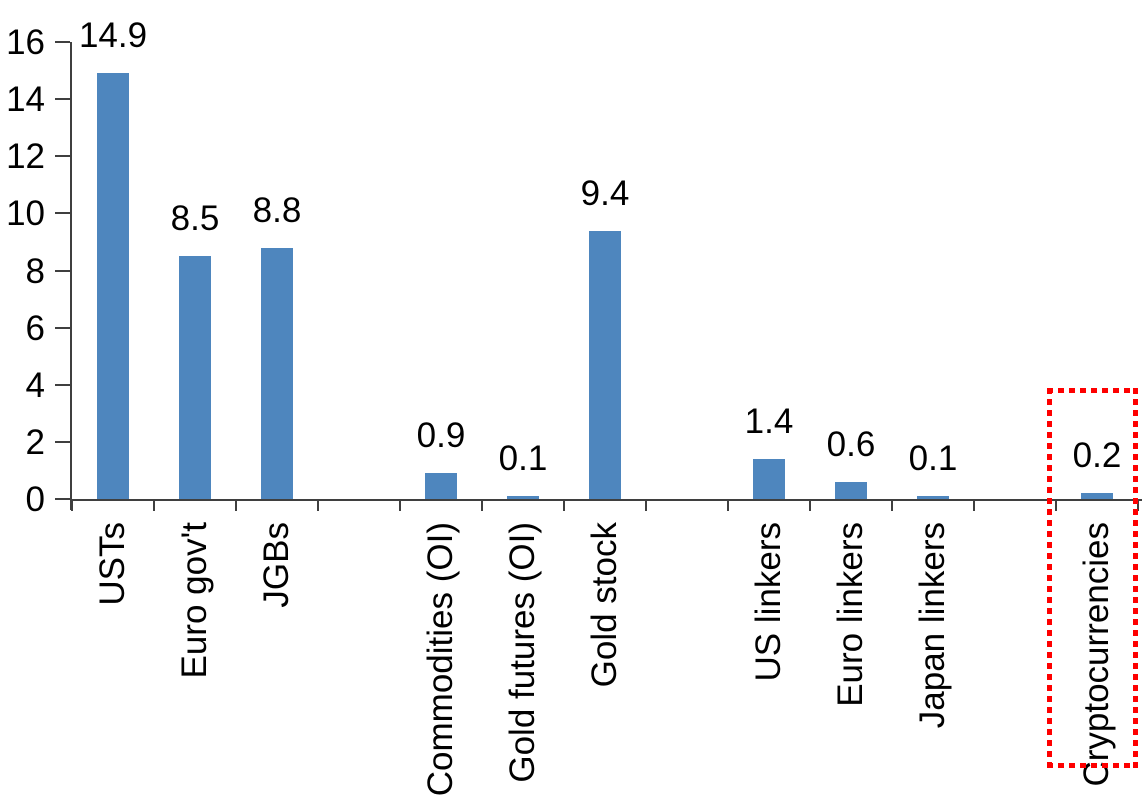  Describe the element at coordinates (113, 36) in the screenshot. I see `bar-value-label: 14.9` at that location.